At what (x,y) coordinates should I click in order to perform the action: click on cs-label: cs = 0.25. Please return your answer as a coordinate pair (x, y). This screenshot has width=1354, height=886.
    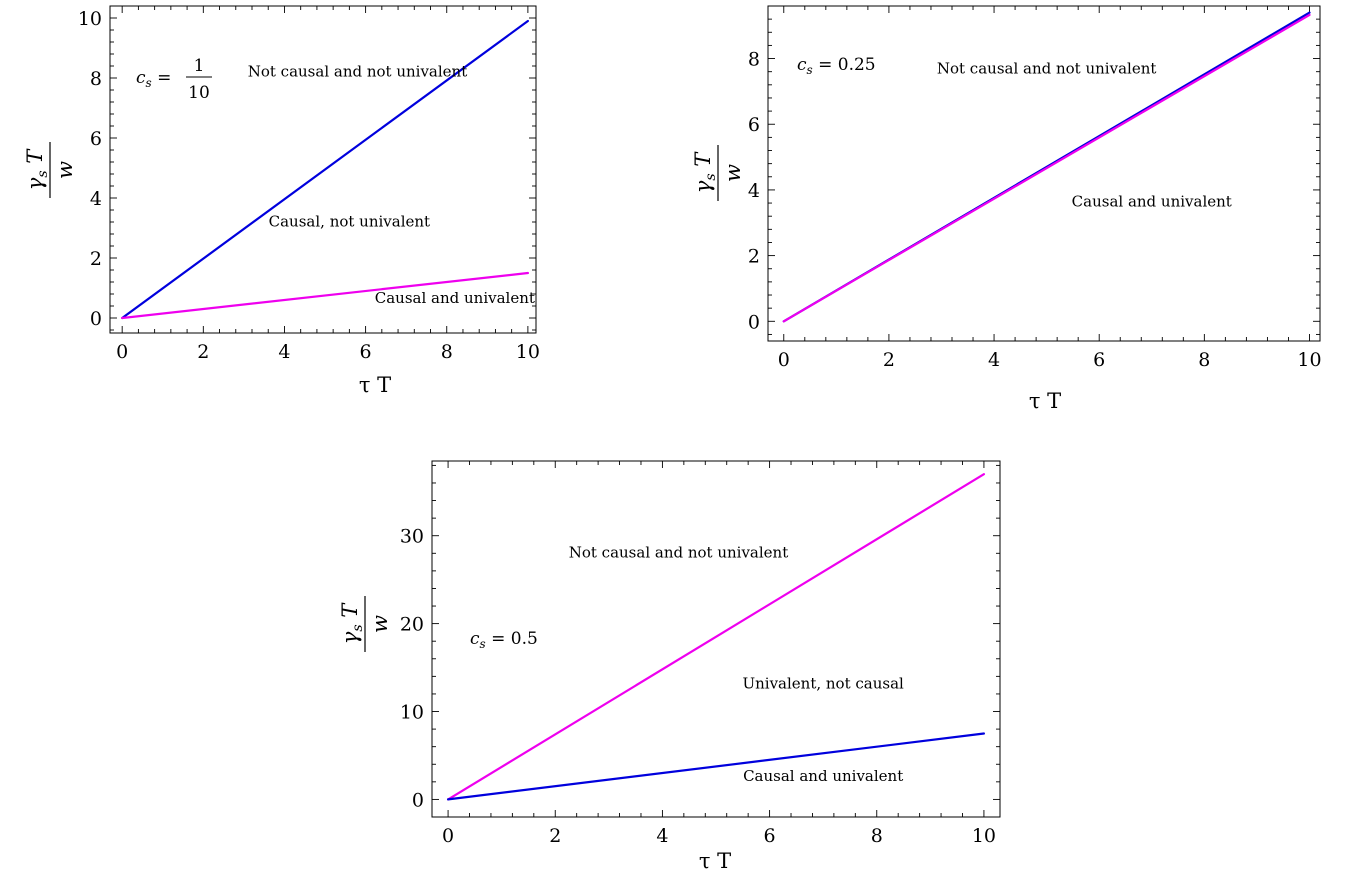
    Looking at the image, I should click on (836, 66).